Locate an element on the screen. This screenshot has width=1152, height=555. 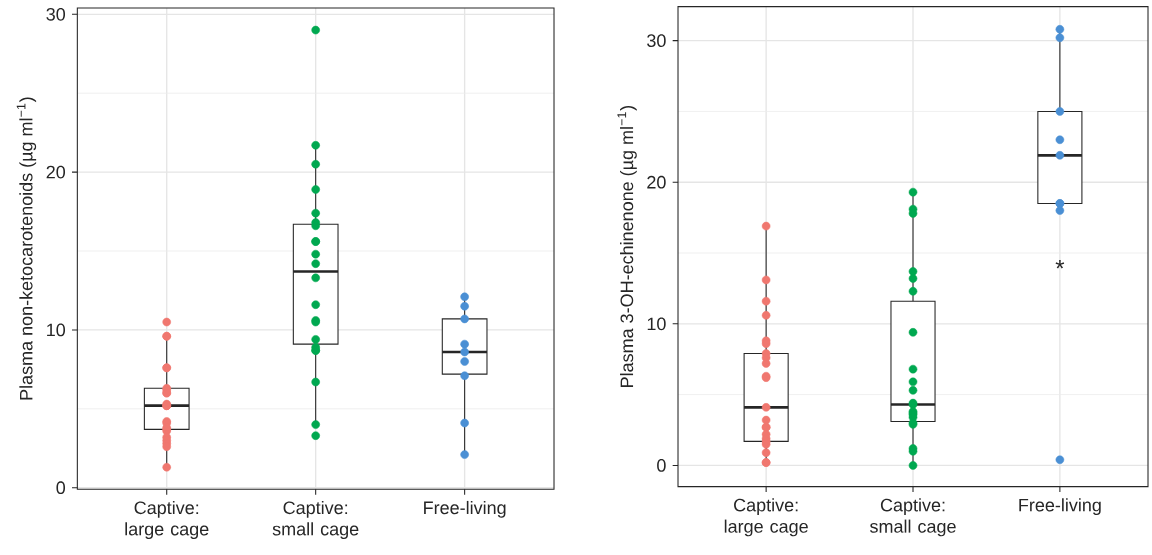
y-axis-title: Plasma 3-OH-echinenone (µg ml$^{−1}$) is located at coordinates (627, 246).